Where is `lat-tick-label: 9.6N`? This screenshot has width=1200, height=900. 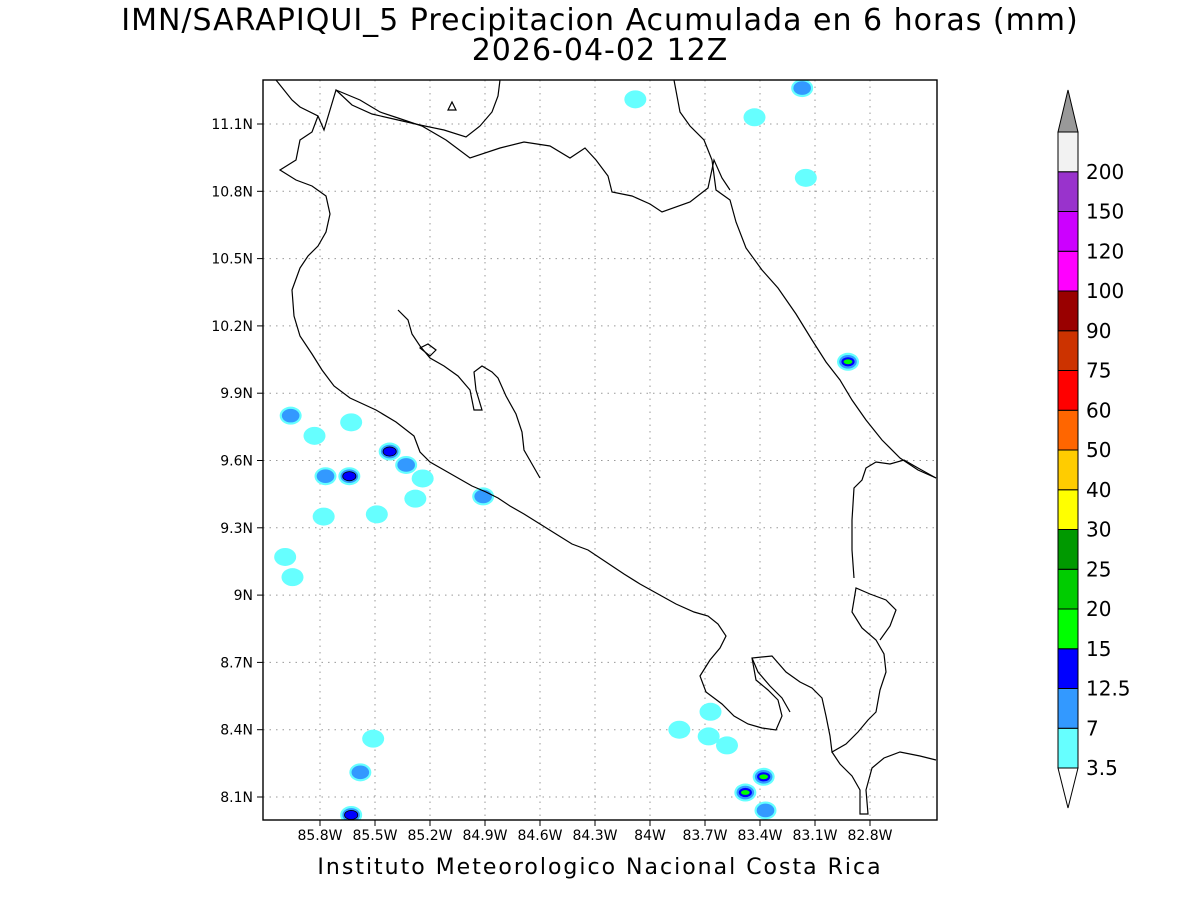 lat-tick-label: 9.6N is located at coordinates (236, 462).